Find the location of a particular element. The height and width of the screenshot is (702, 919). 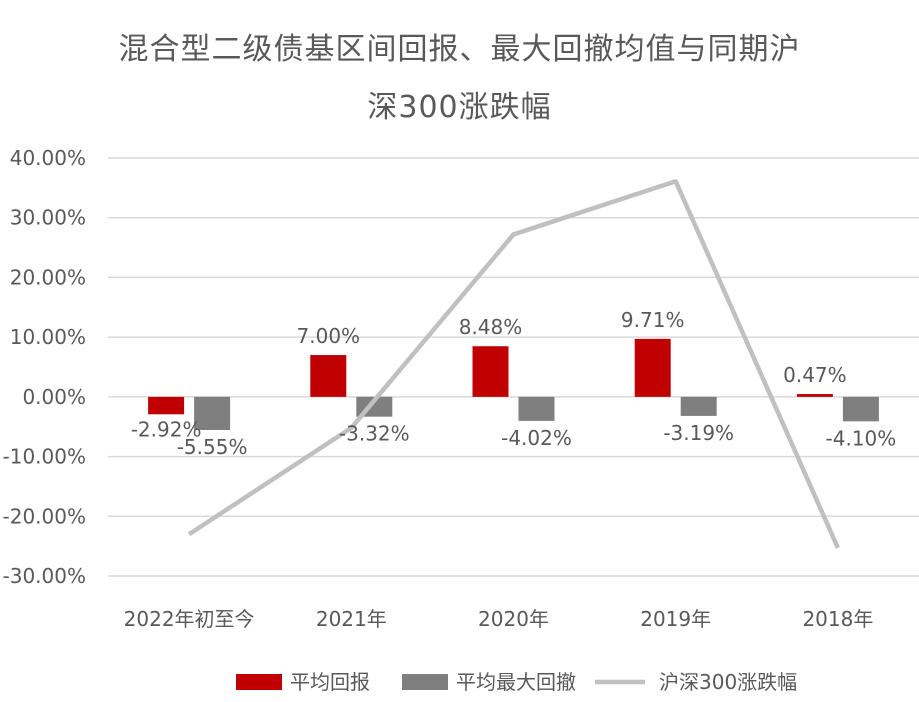

y-tick-label: -10.00% is located at coordinates (44, 457).